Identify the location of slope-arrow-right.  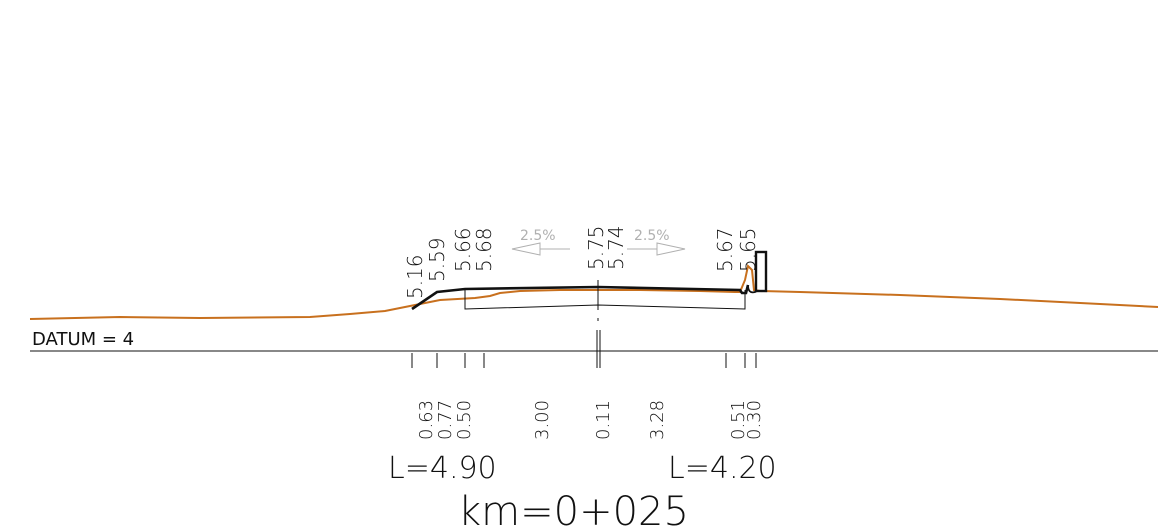
(656, 249).